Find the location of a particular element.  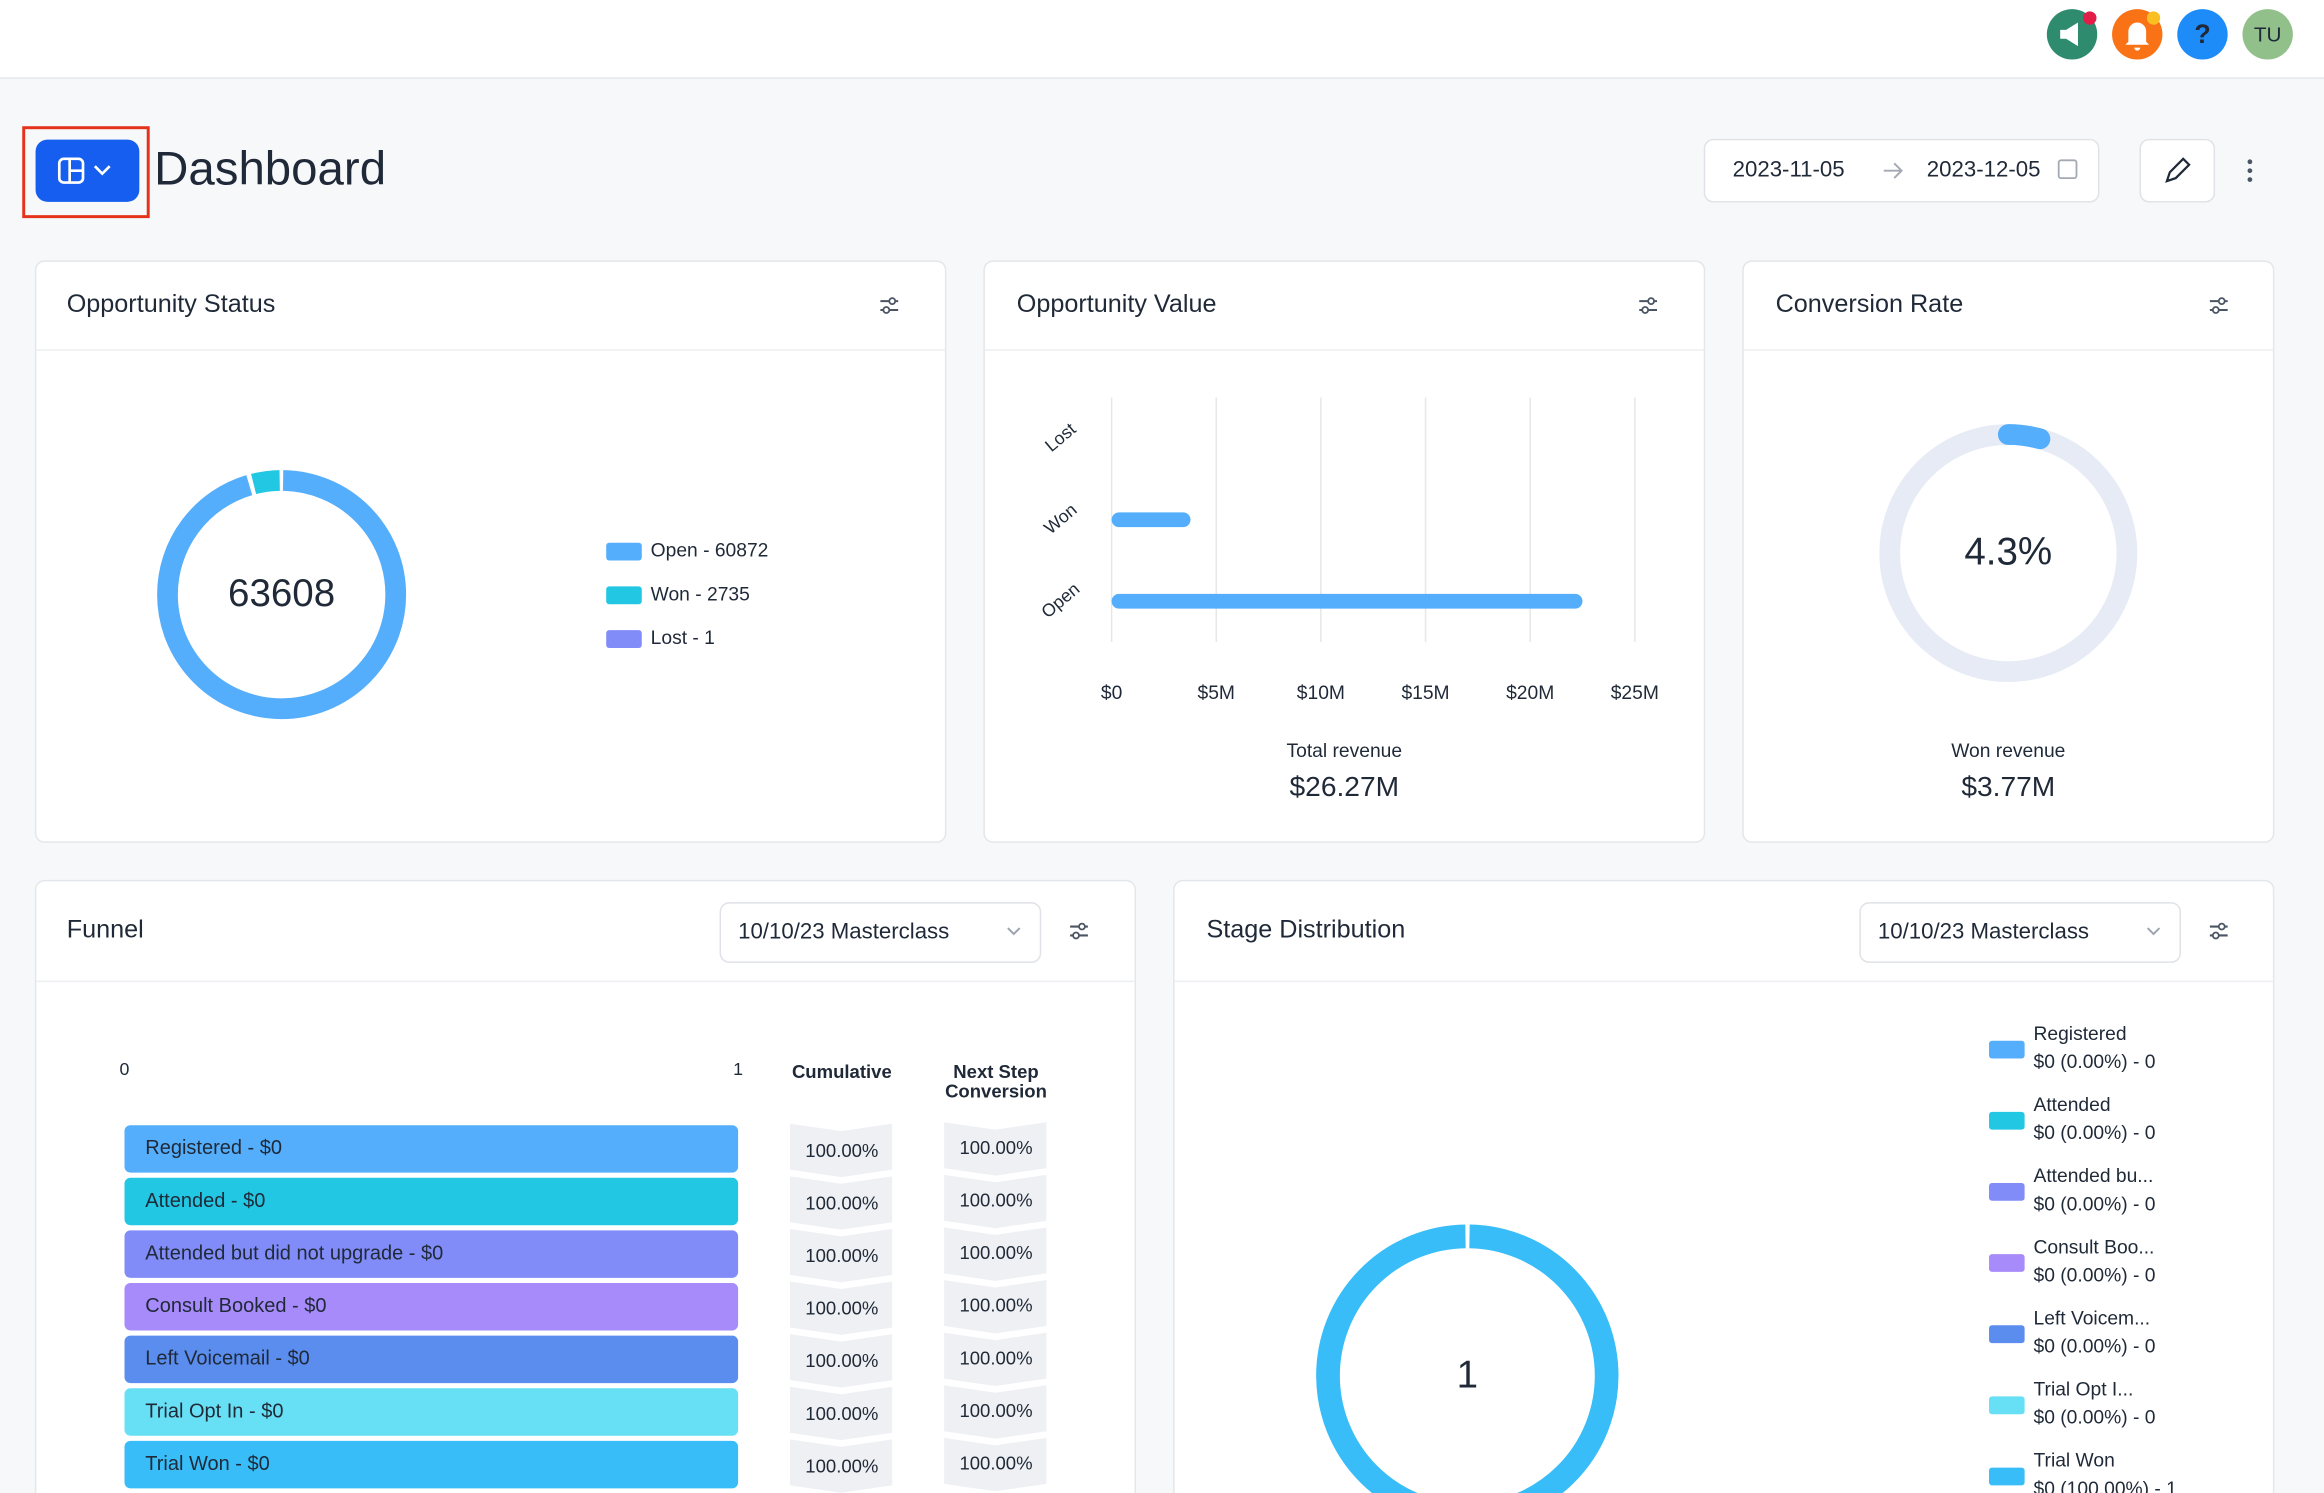

announcement-badge is located at coordinates (2090, 18).